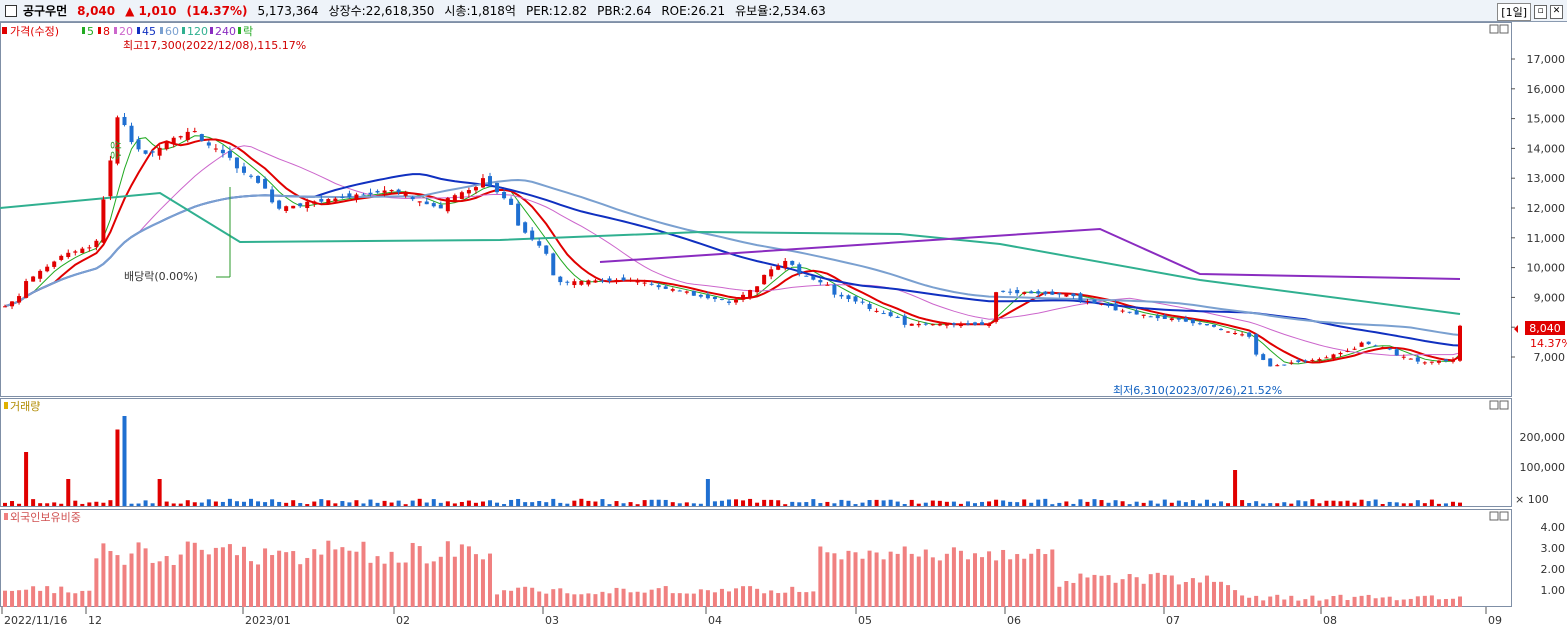 The width and height of the screenshot is (1567, 630). I want to click on volume-panel-max-icon, so click(1494, 405).